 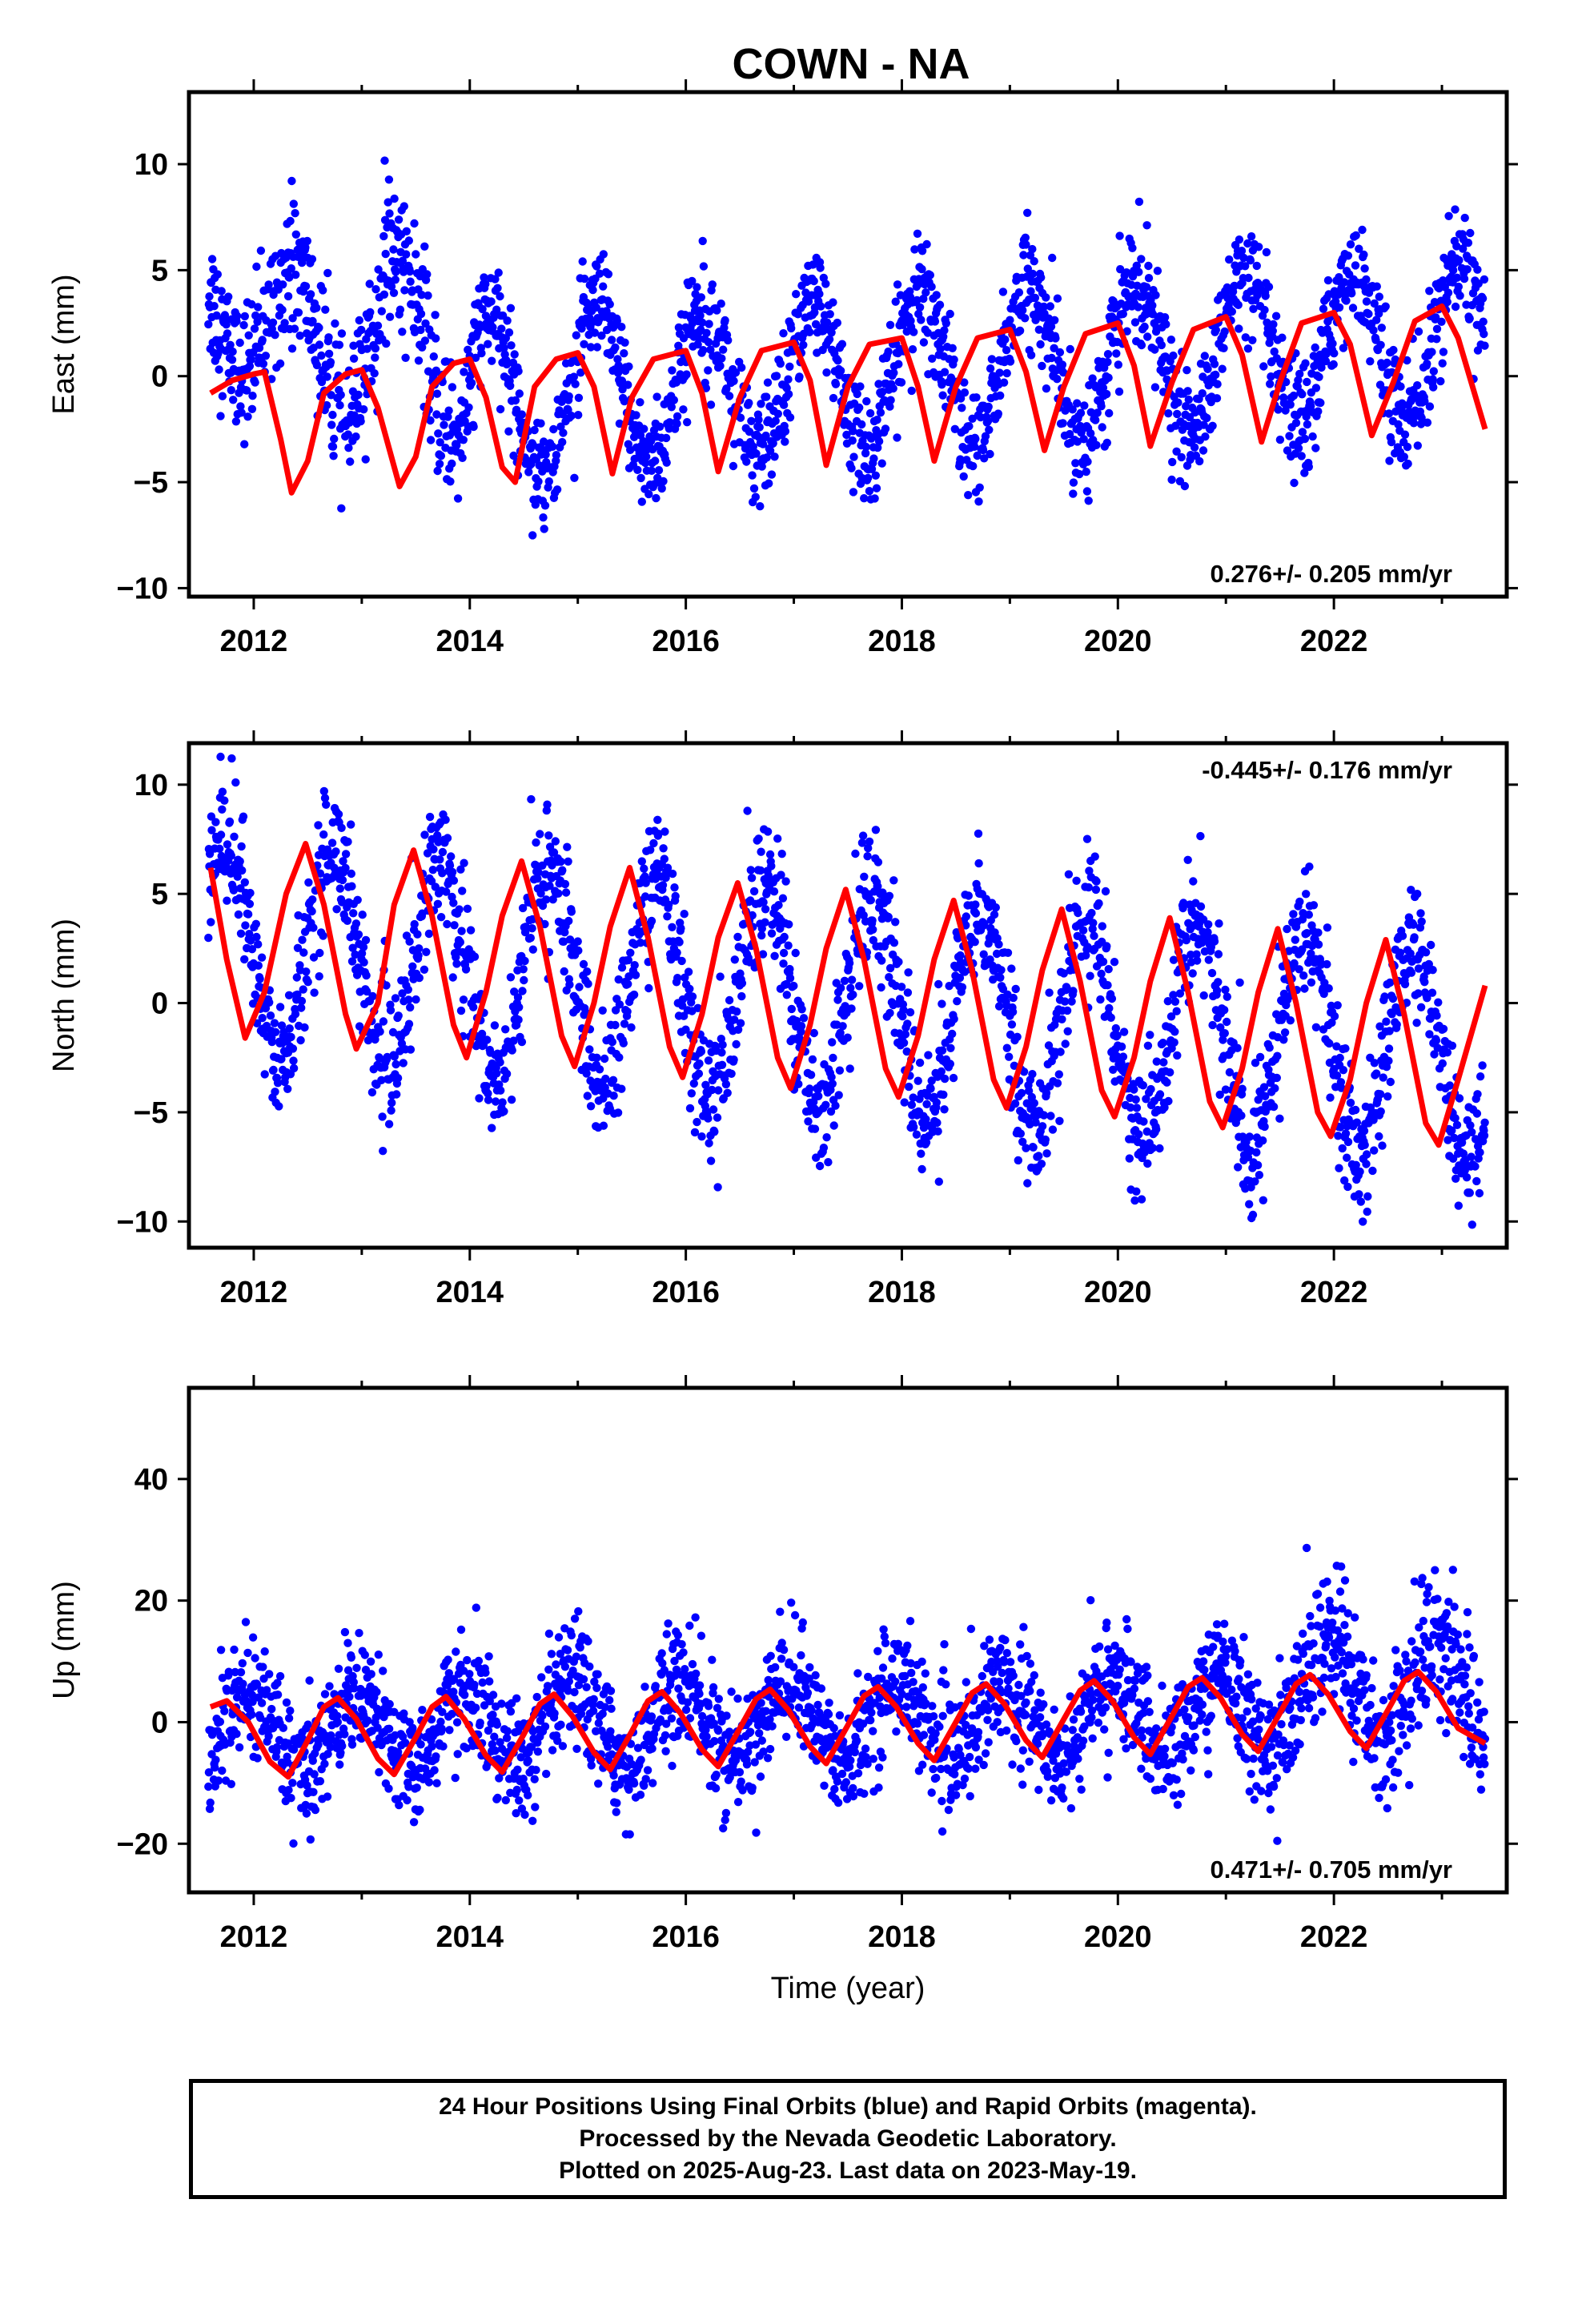 I want to click on y-tick-label: 0, so click(x=159, y=1004).